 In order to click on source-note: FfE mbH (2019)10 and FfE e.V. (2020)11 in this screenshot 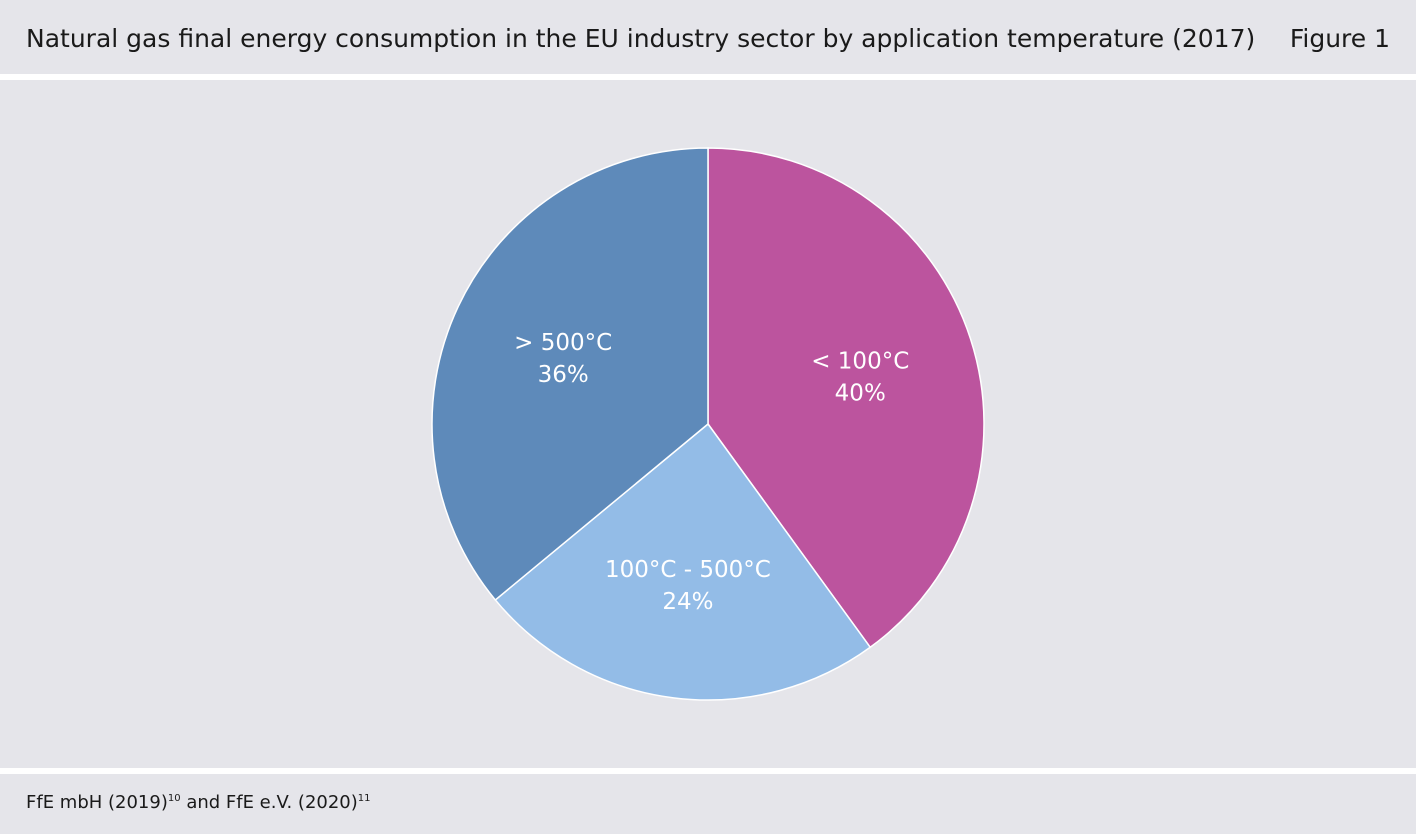, I will do `click(198, 803)`.